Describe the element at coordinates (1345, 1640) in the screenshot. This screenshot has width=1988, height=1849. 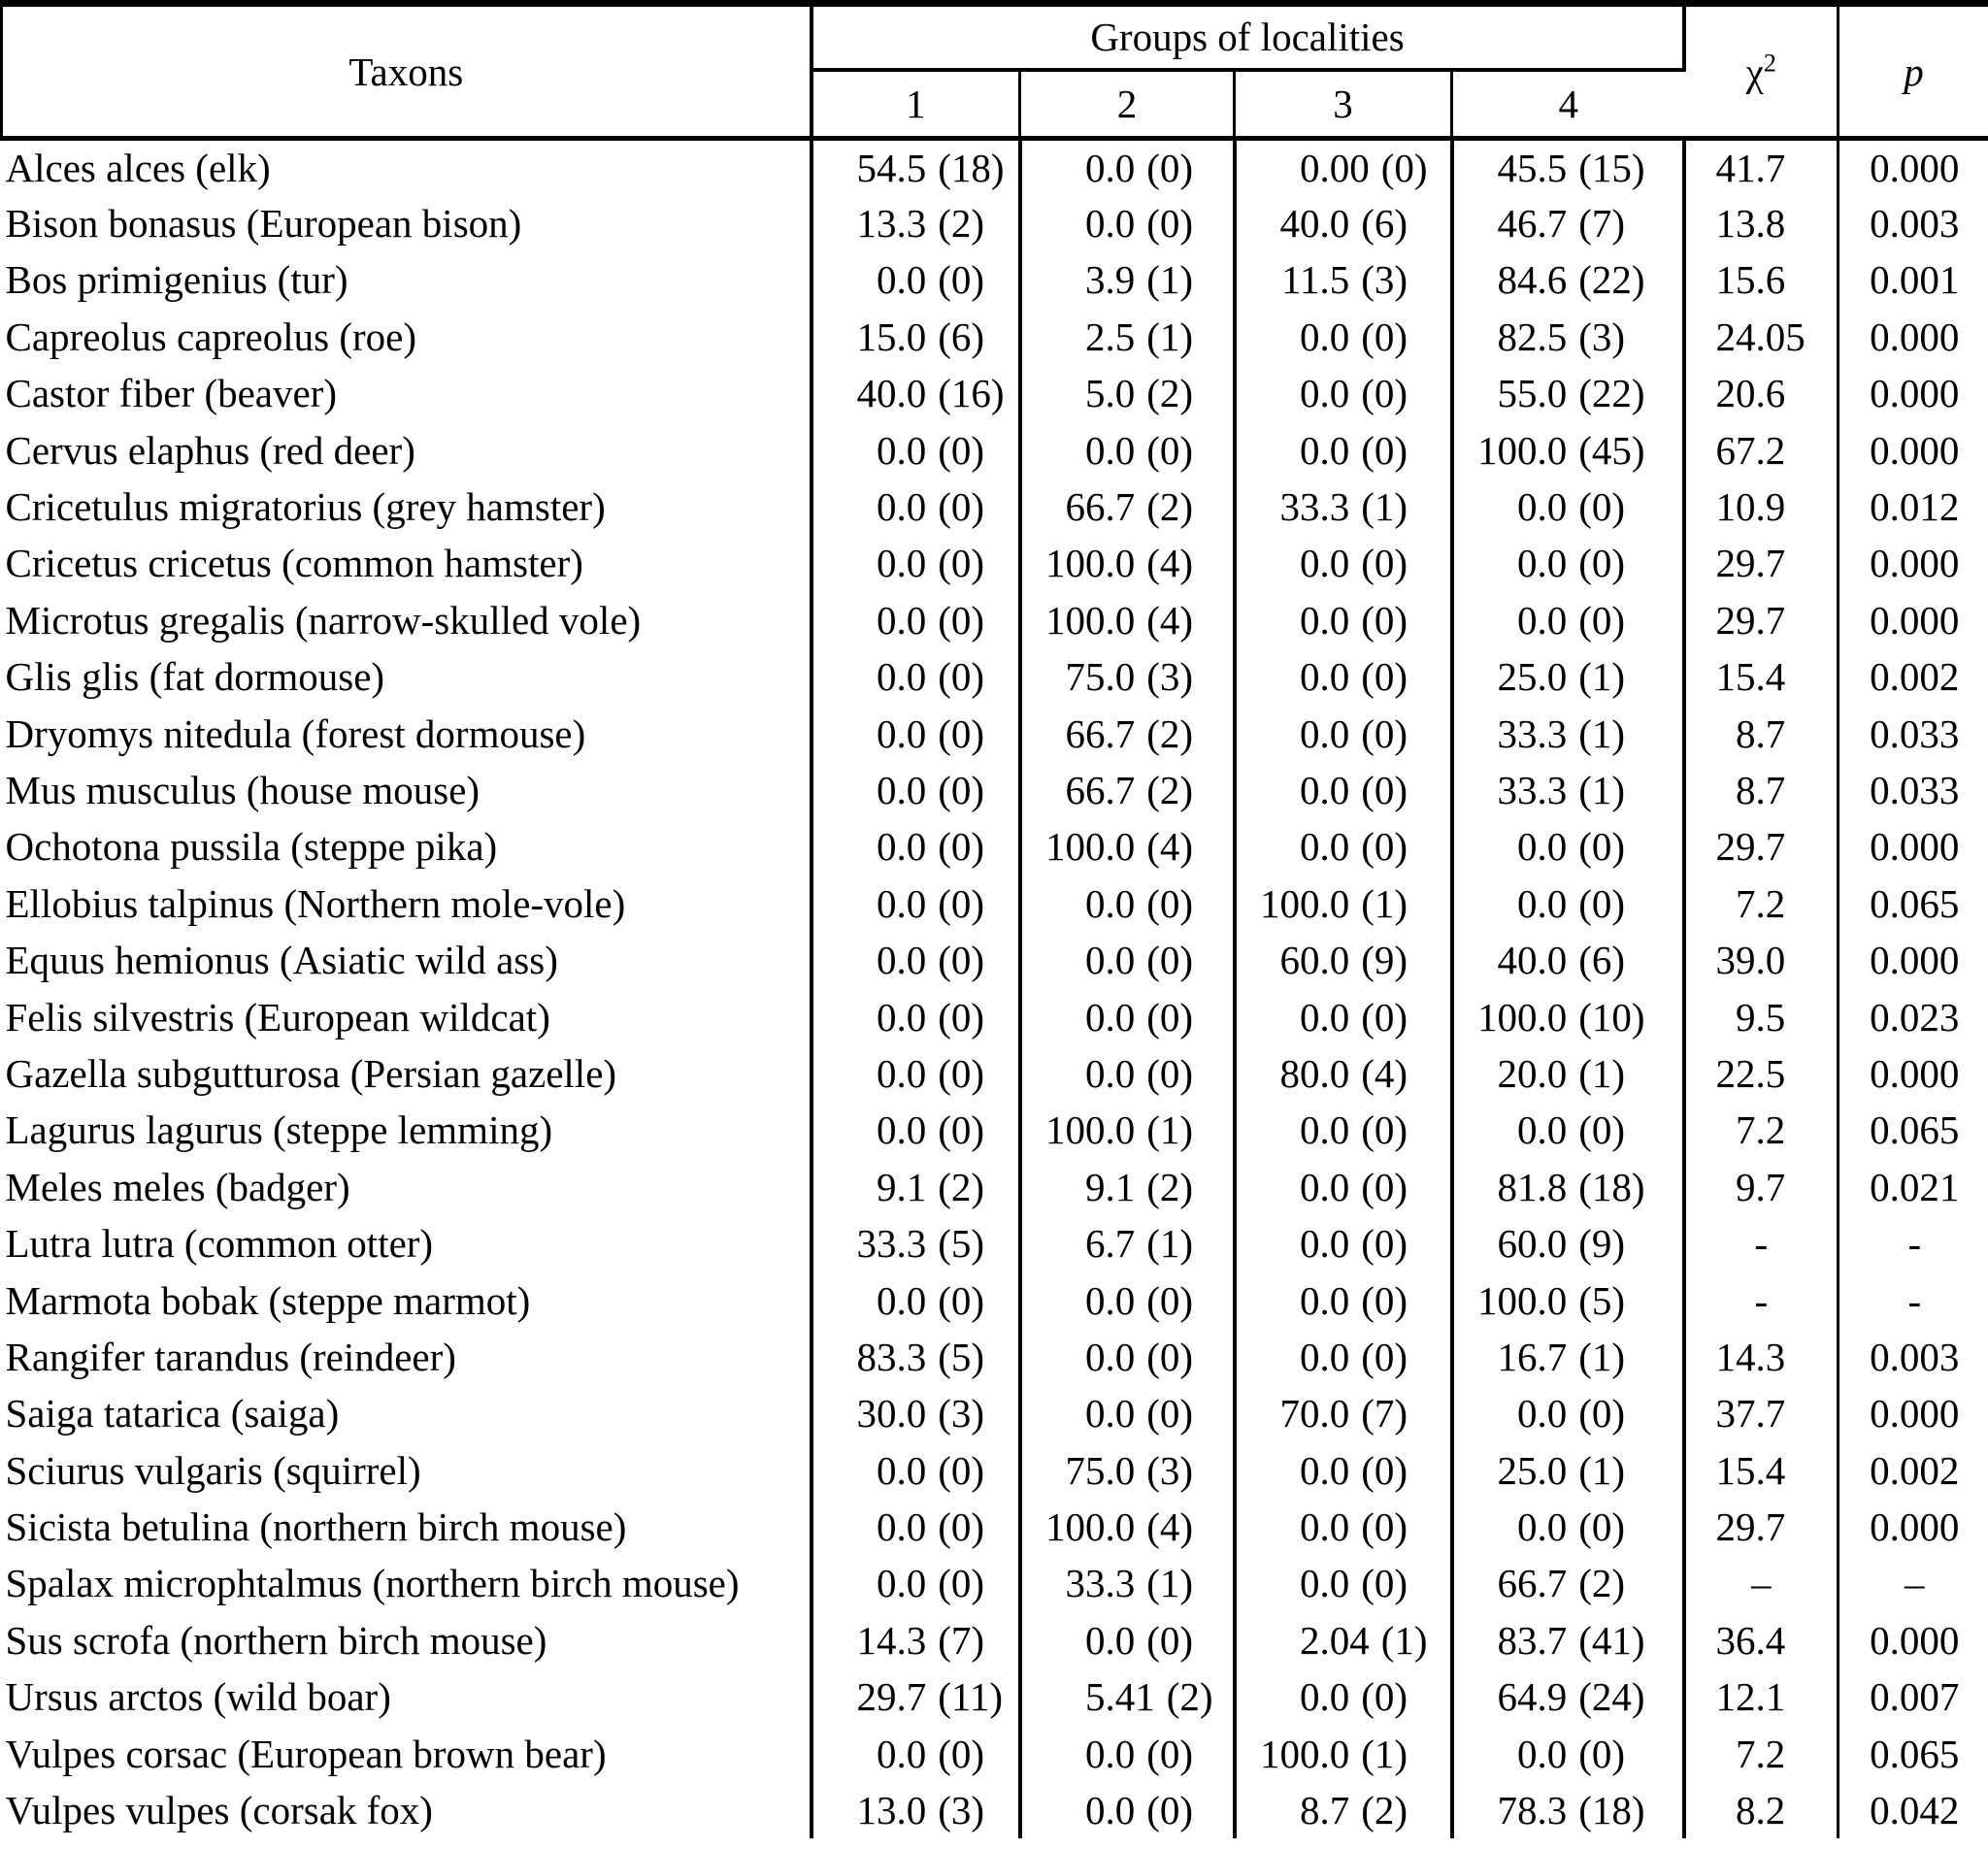
I see `percent-fraction: .04` at that location.